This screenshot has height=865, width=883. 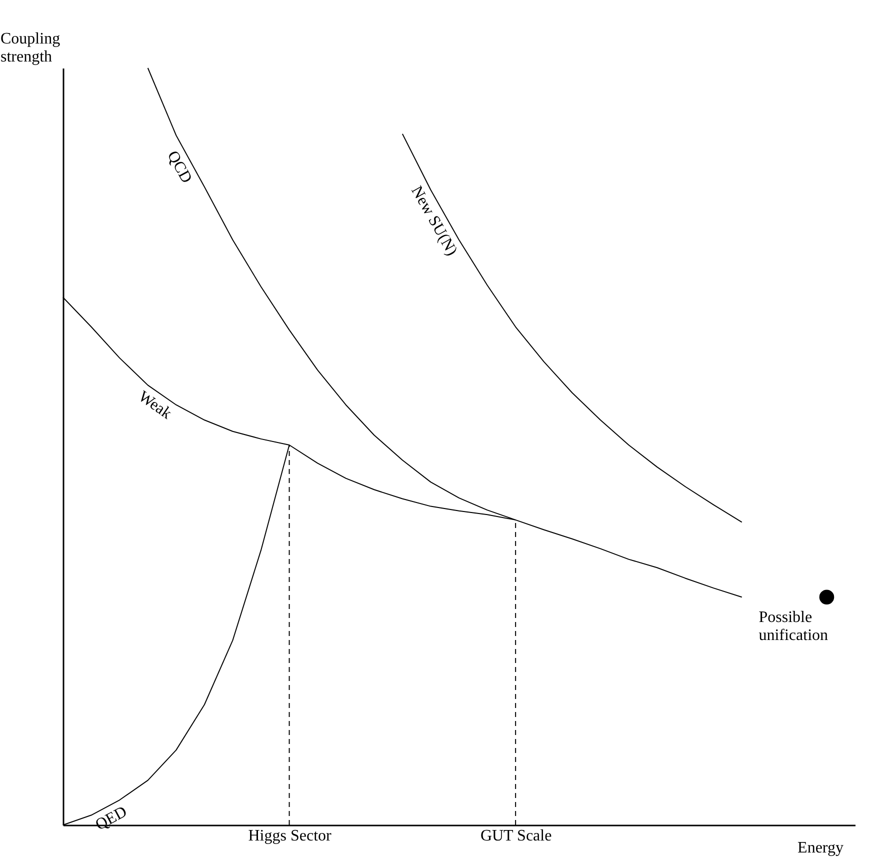 I want to click on x-axis-title: Energy, so click(x=821, y=848).